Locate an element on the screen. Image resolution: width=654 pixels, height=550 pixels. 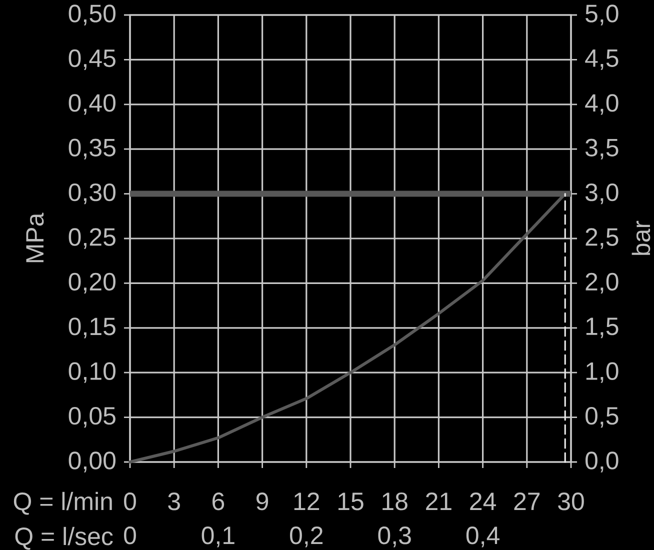
y2-tick-label: 5,0 is located at coordinates (602, 15).